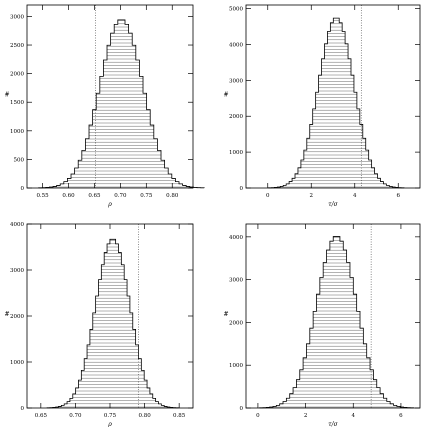  What do you see at coordinates (144, 416) in the screenshot?
I see `x-tick-label: 0.80` at bounding box center [144, 416].